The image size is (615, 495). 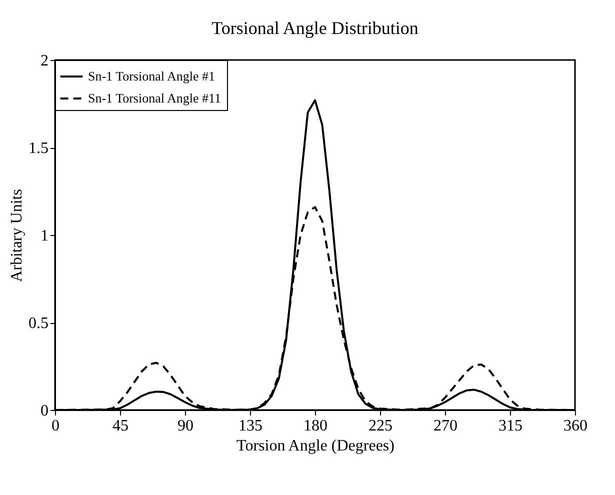 What do you see at coordinates (186, 426) in the screenshot?
I see `x-tick-label: 90` at bounding box center [186, 426].